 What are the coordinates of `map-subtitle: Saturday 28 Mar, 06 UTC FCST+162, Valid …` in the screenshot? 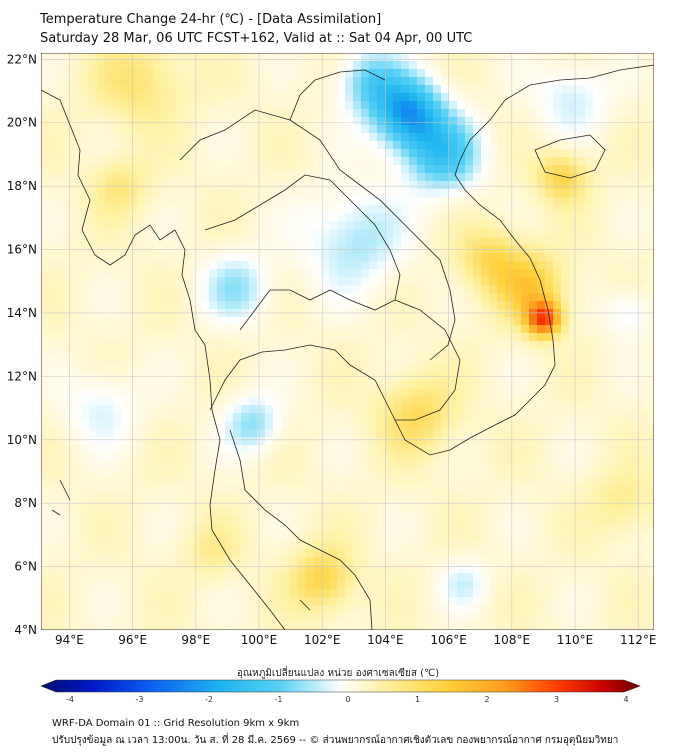 It's located at (256, 38).